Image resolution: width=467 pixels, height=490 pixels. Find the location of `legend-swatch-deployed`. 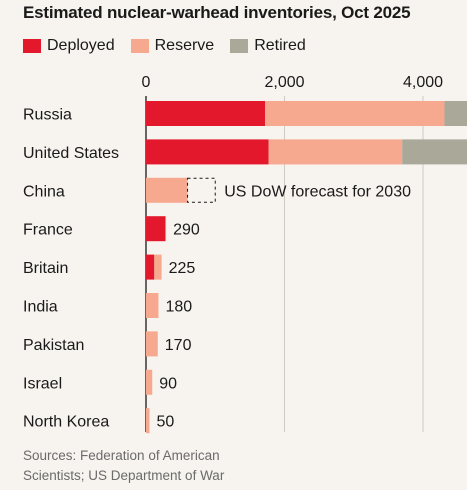

legend-swatch-deployed is located at coordinates (32, 46).